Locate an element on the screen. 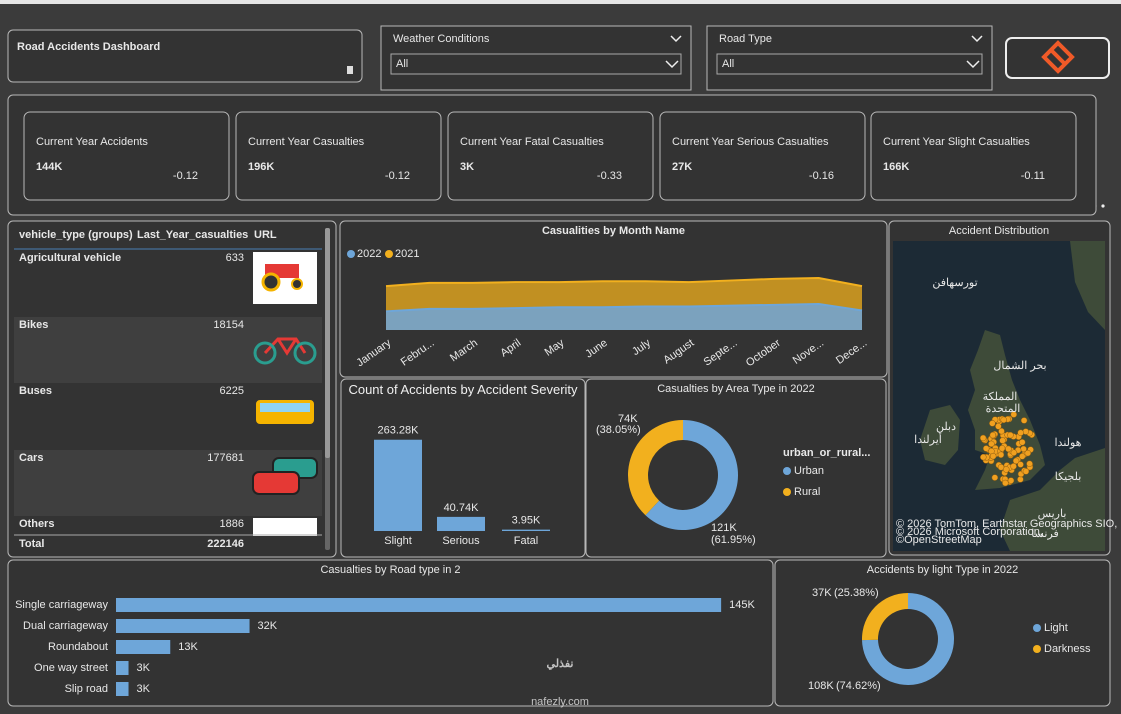 The width and height of the screenshot is (1121, 714). legend-label: Darkness is located at coordinates (1067, 649).